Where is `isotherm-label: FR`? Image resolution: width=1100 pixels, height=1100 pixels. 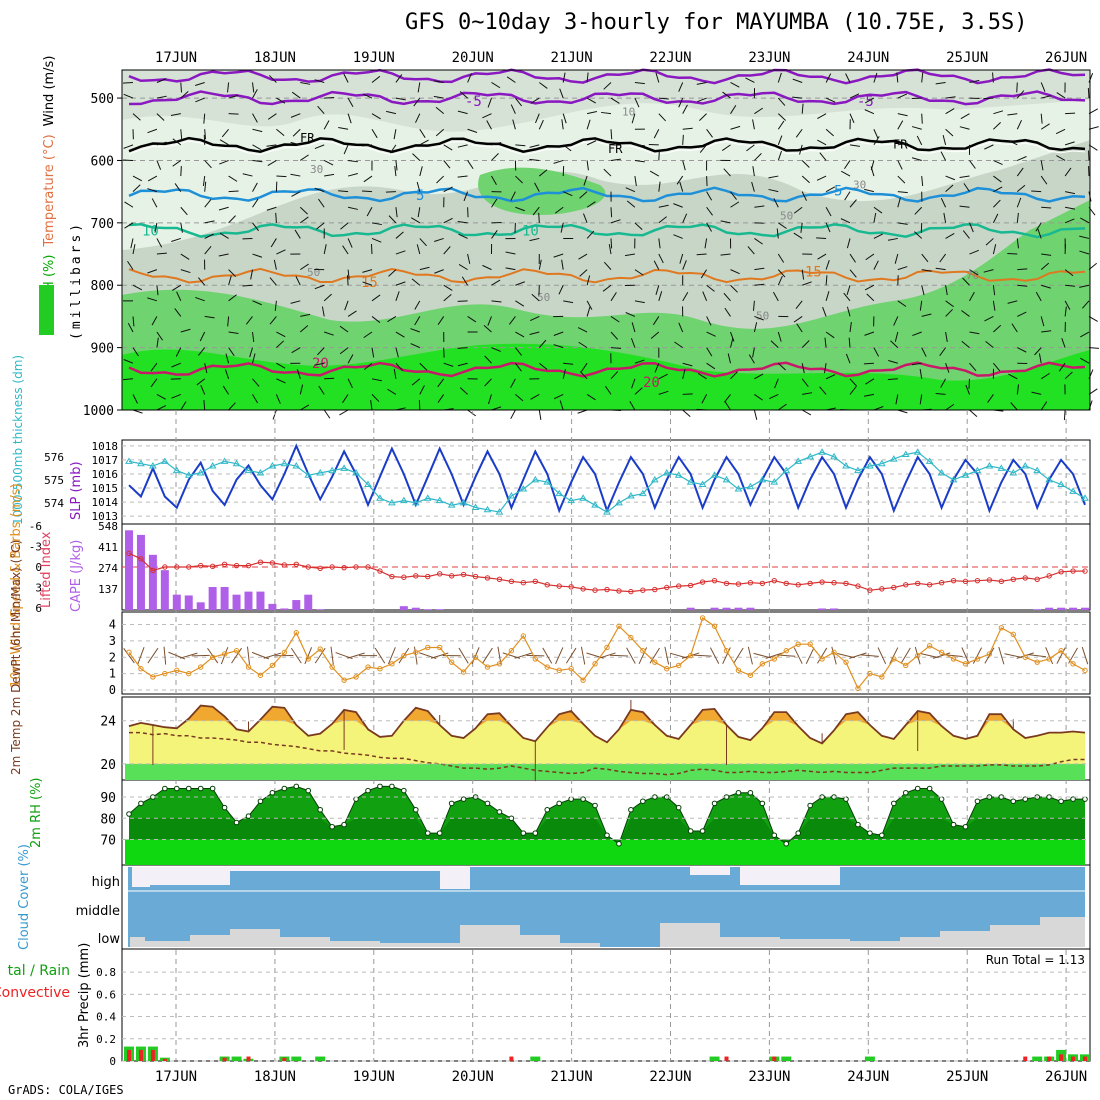 isotherm-label: FR is located at coordinates (615, 149).